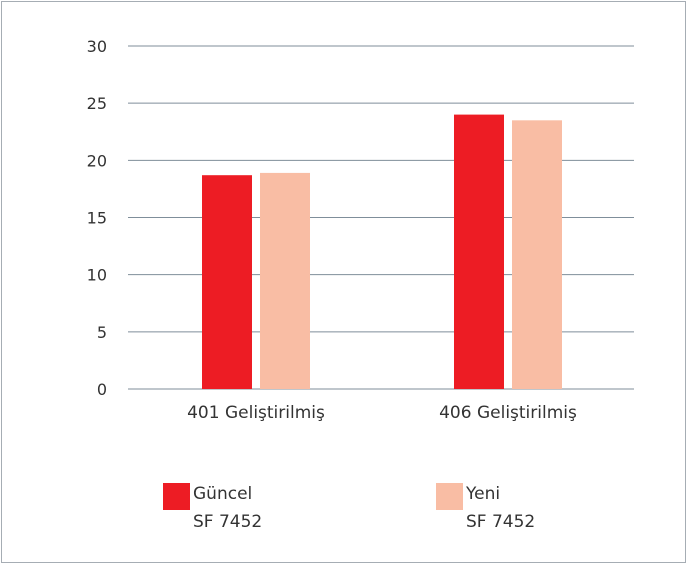 The image size is (689, 566). What do you see at coordinates (223, 494) in the screenshot?
I see `legend-label-guncel-line1: Güncel` at bounding box center [223, 494].